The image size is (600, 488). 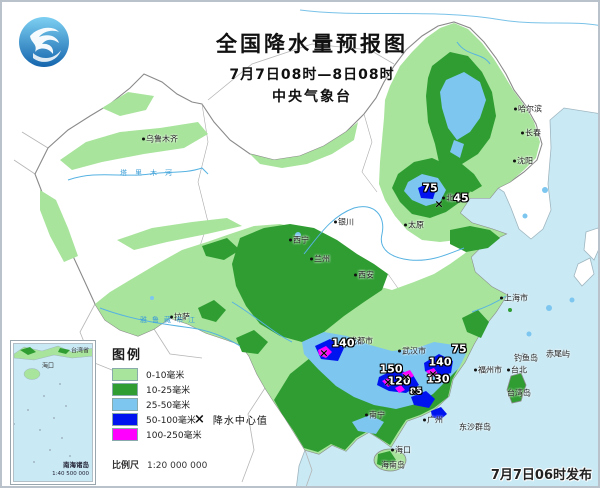 I want to click on inset-title: 南海诸岛, so click(x=76, y=465).